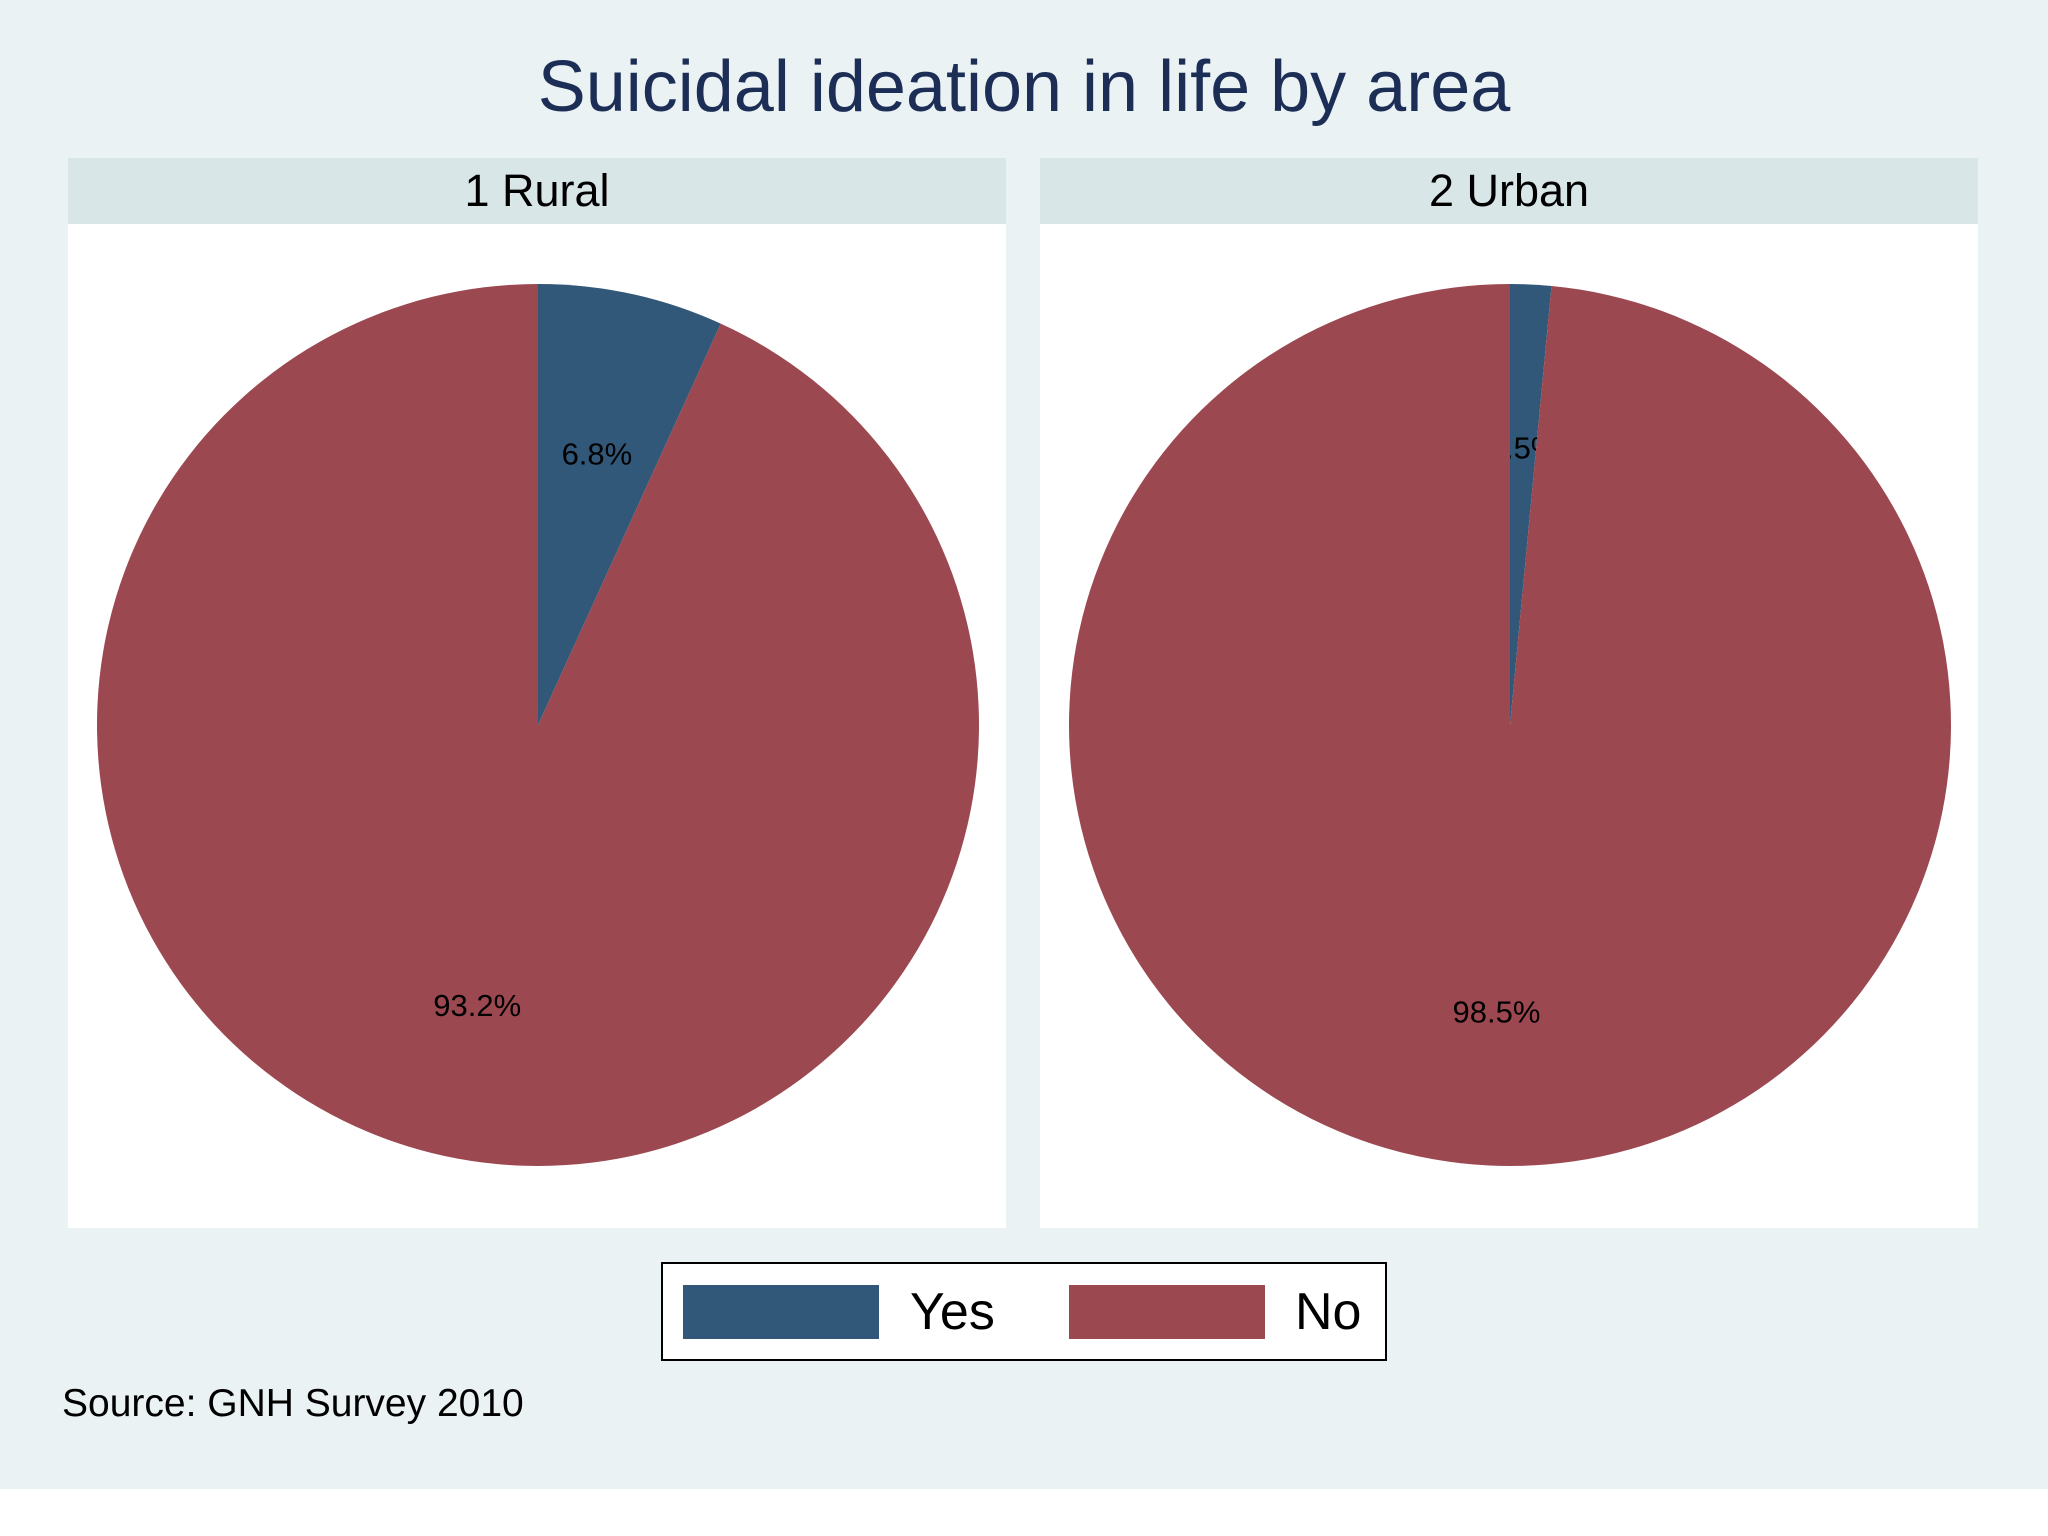 Image resolution: width=2048 pixels, height=1536 pixels. What do you see at coordinates (781, 1312) in the screenshot?
I see `legend-swatch-yes` at bounding box center [781, 1312].